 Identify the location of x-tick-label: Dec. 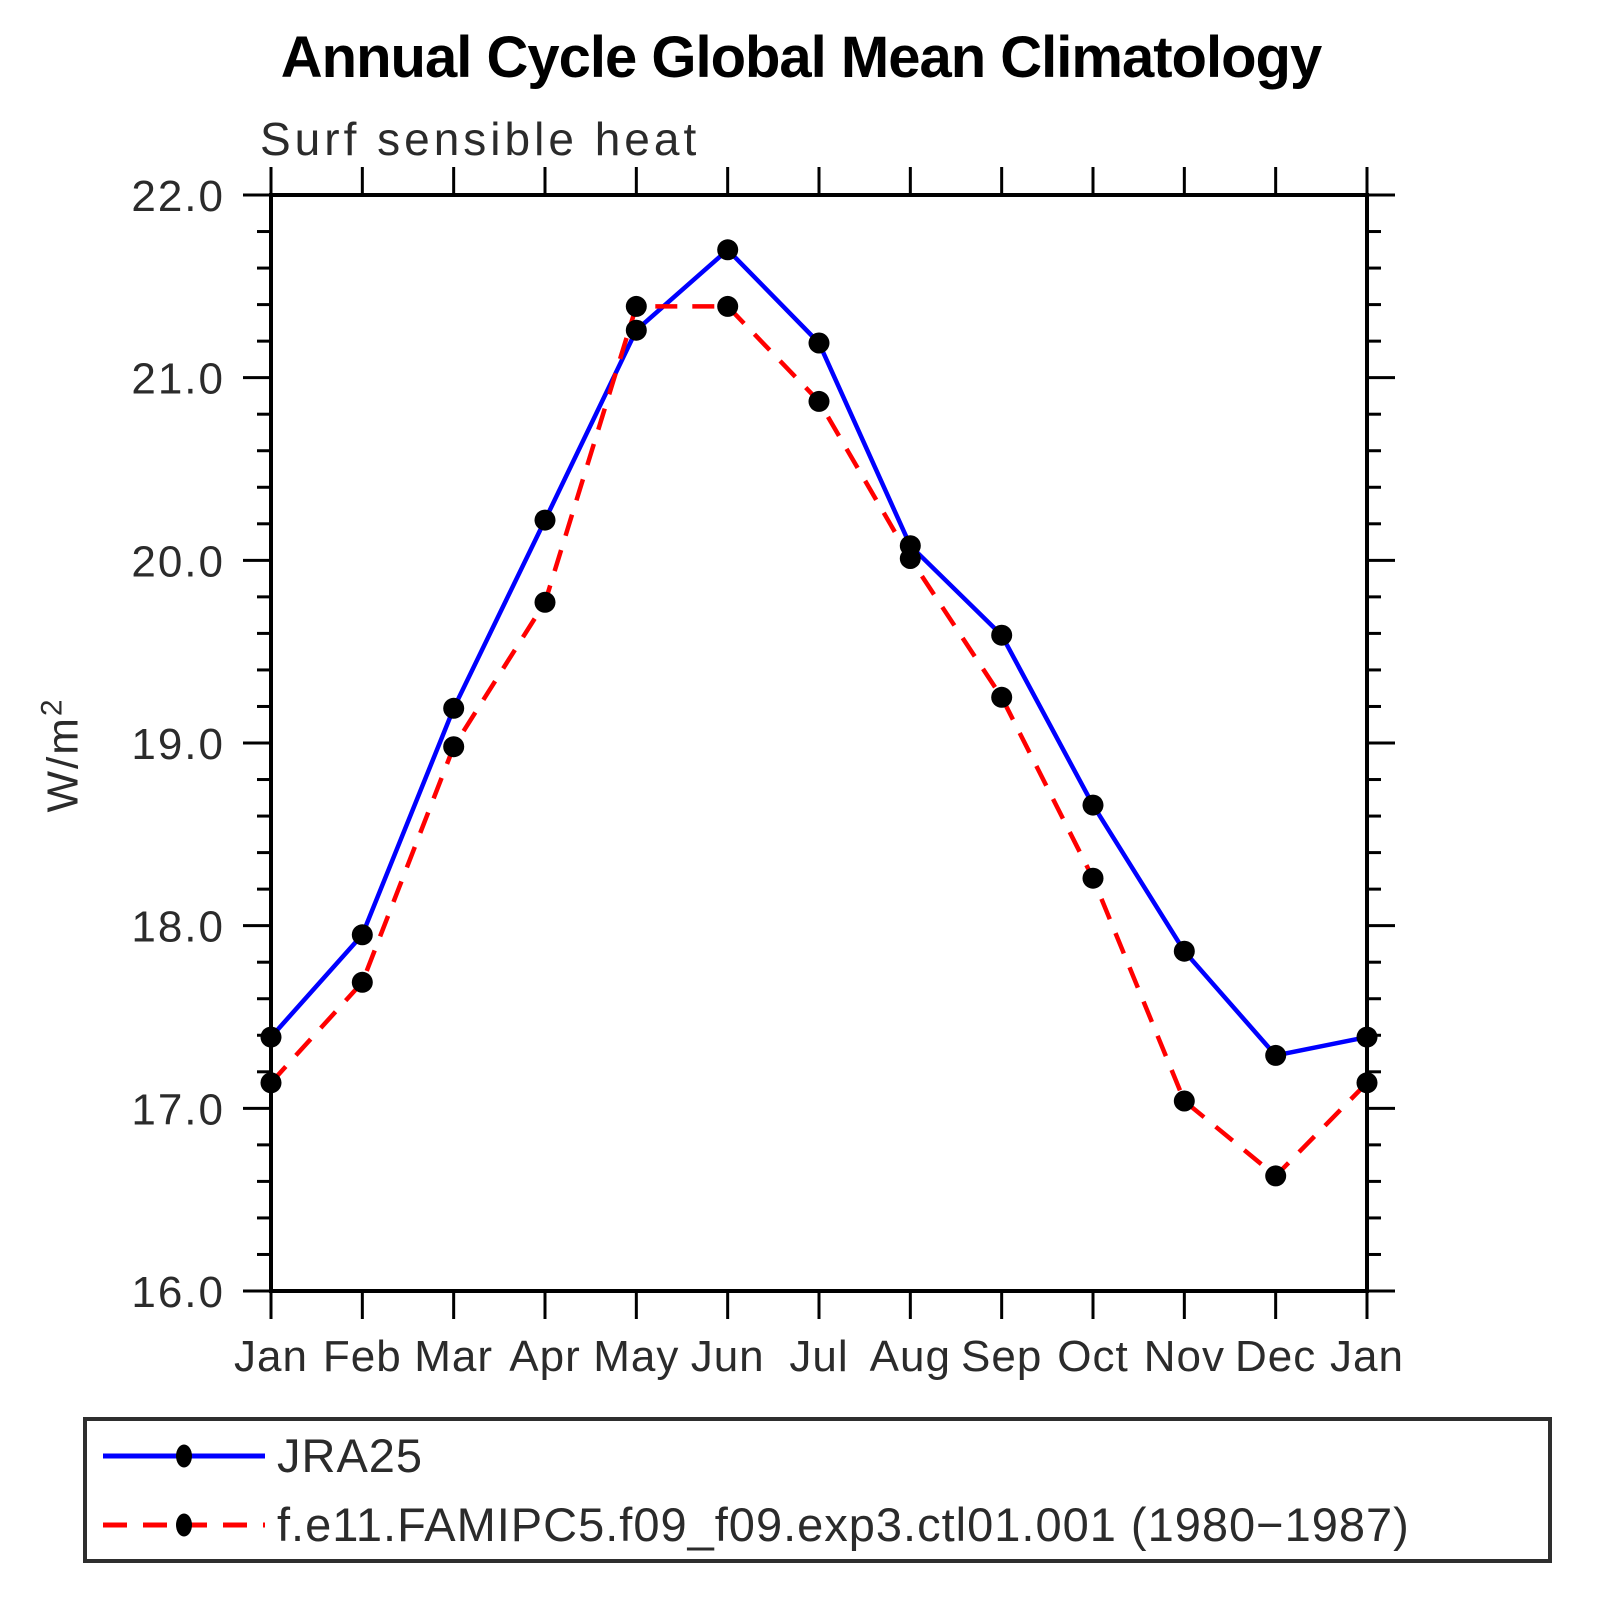
(1275, 1356).